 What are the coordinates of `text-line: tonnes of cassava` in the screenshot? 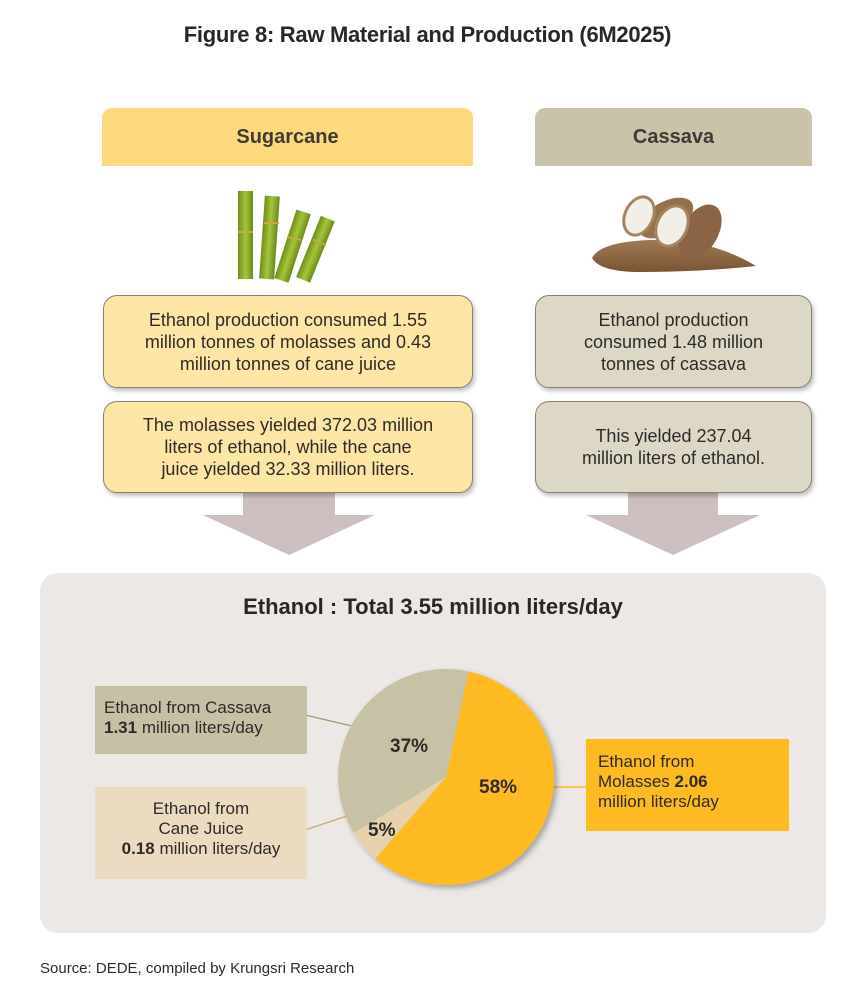 It's located at (673, 363).